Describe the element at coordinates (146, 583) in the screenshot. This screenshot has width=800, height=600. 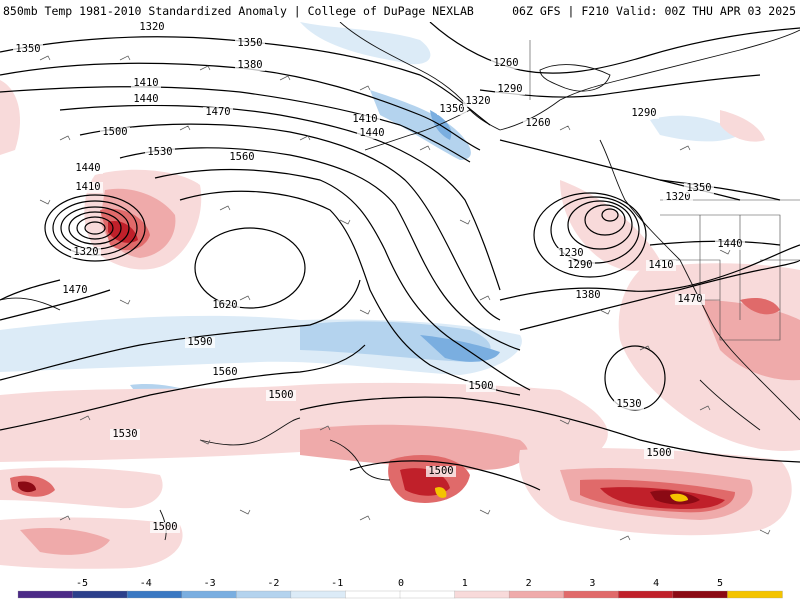
I see `colorbar-tick-label: -4` at that location.